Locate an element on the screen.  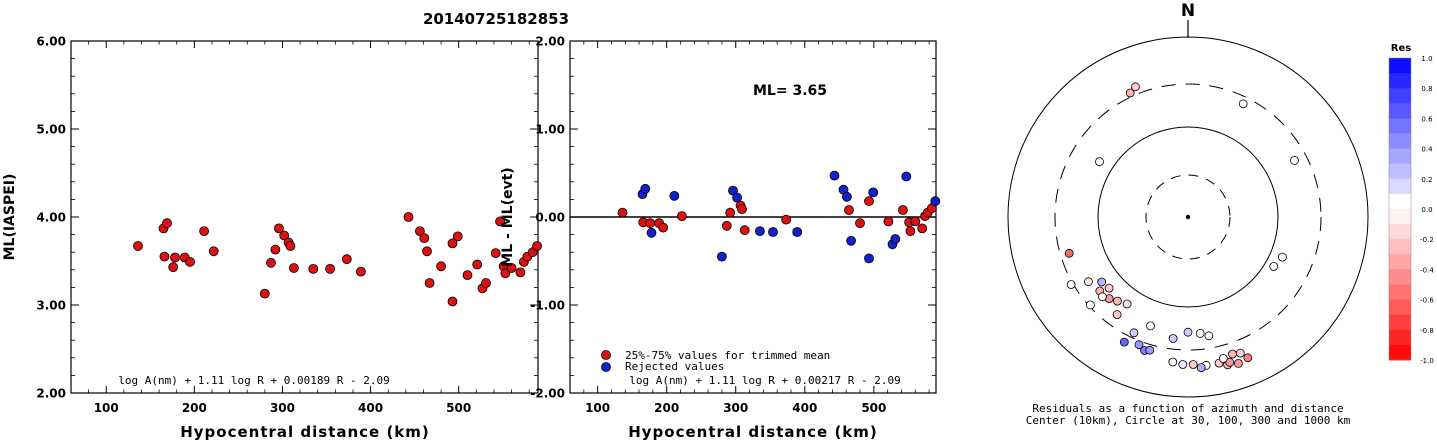
ring-100km is located at coordinates (1188, 217).